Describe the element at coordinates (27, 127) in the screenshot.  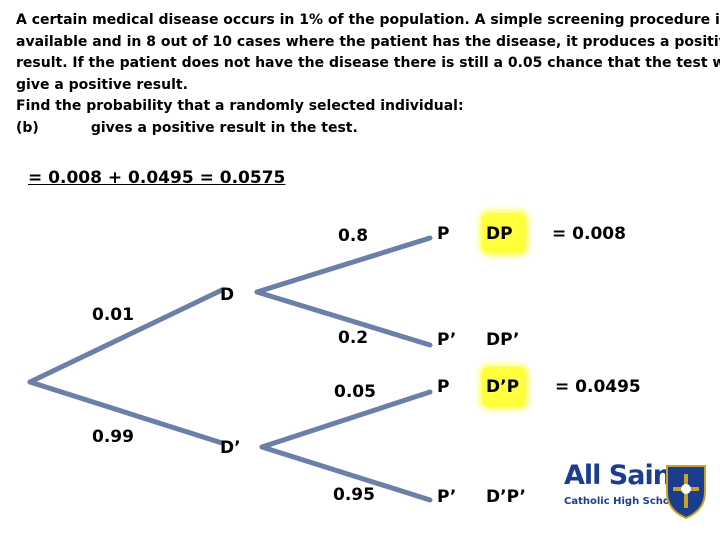
I see `part-label: (b)` at that location.